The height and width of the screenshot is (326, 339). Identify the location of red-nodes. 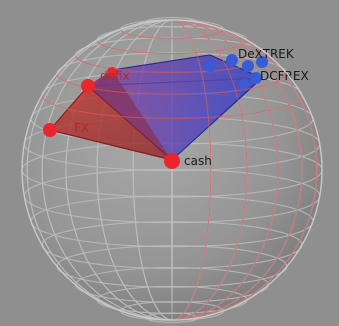
(111, 118).